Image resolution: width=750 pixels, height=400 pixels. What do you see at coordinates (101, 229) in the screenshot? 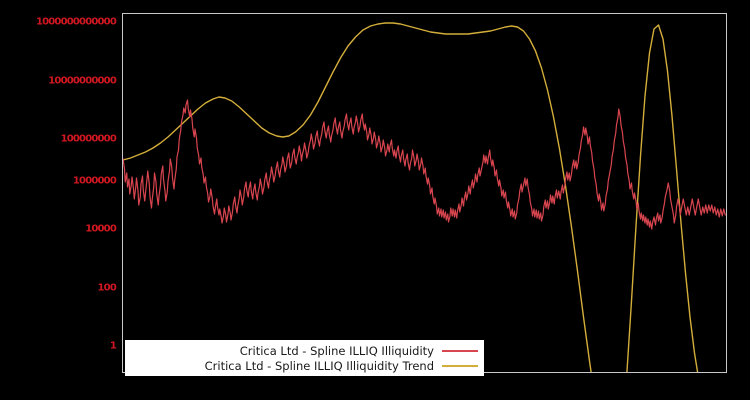
I see `y-tick-label: 10000` at bounding box center [101, 229].